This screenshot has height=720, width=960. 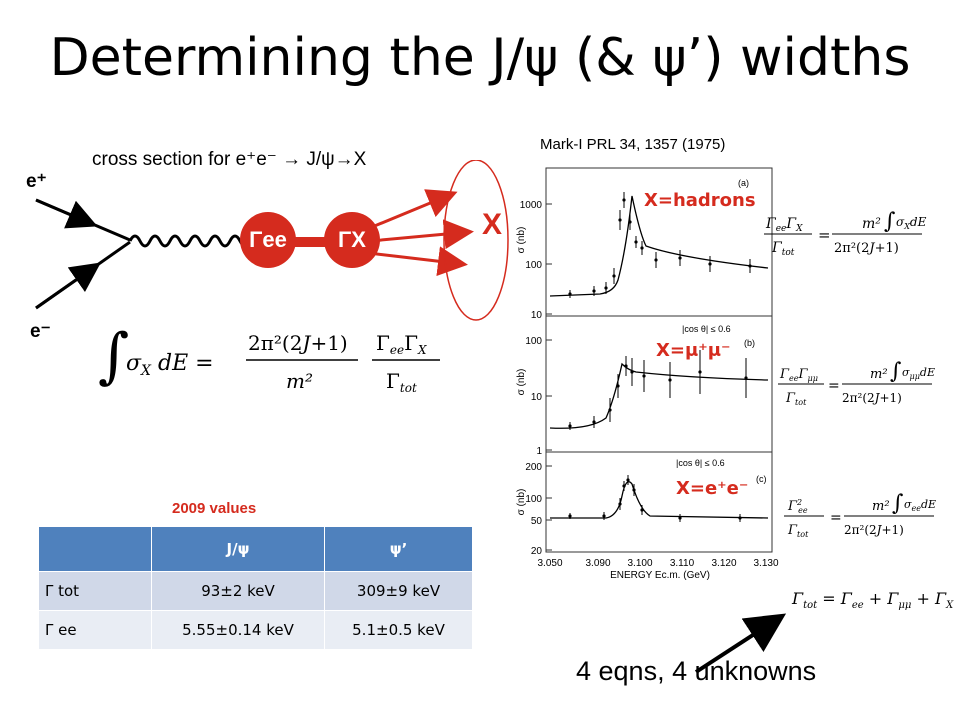 What do you see at coordinates (740, 643) in the screenshot?
I see `summary-arrow` at bounding box center [740, 643].